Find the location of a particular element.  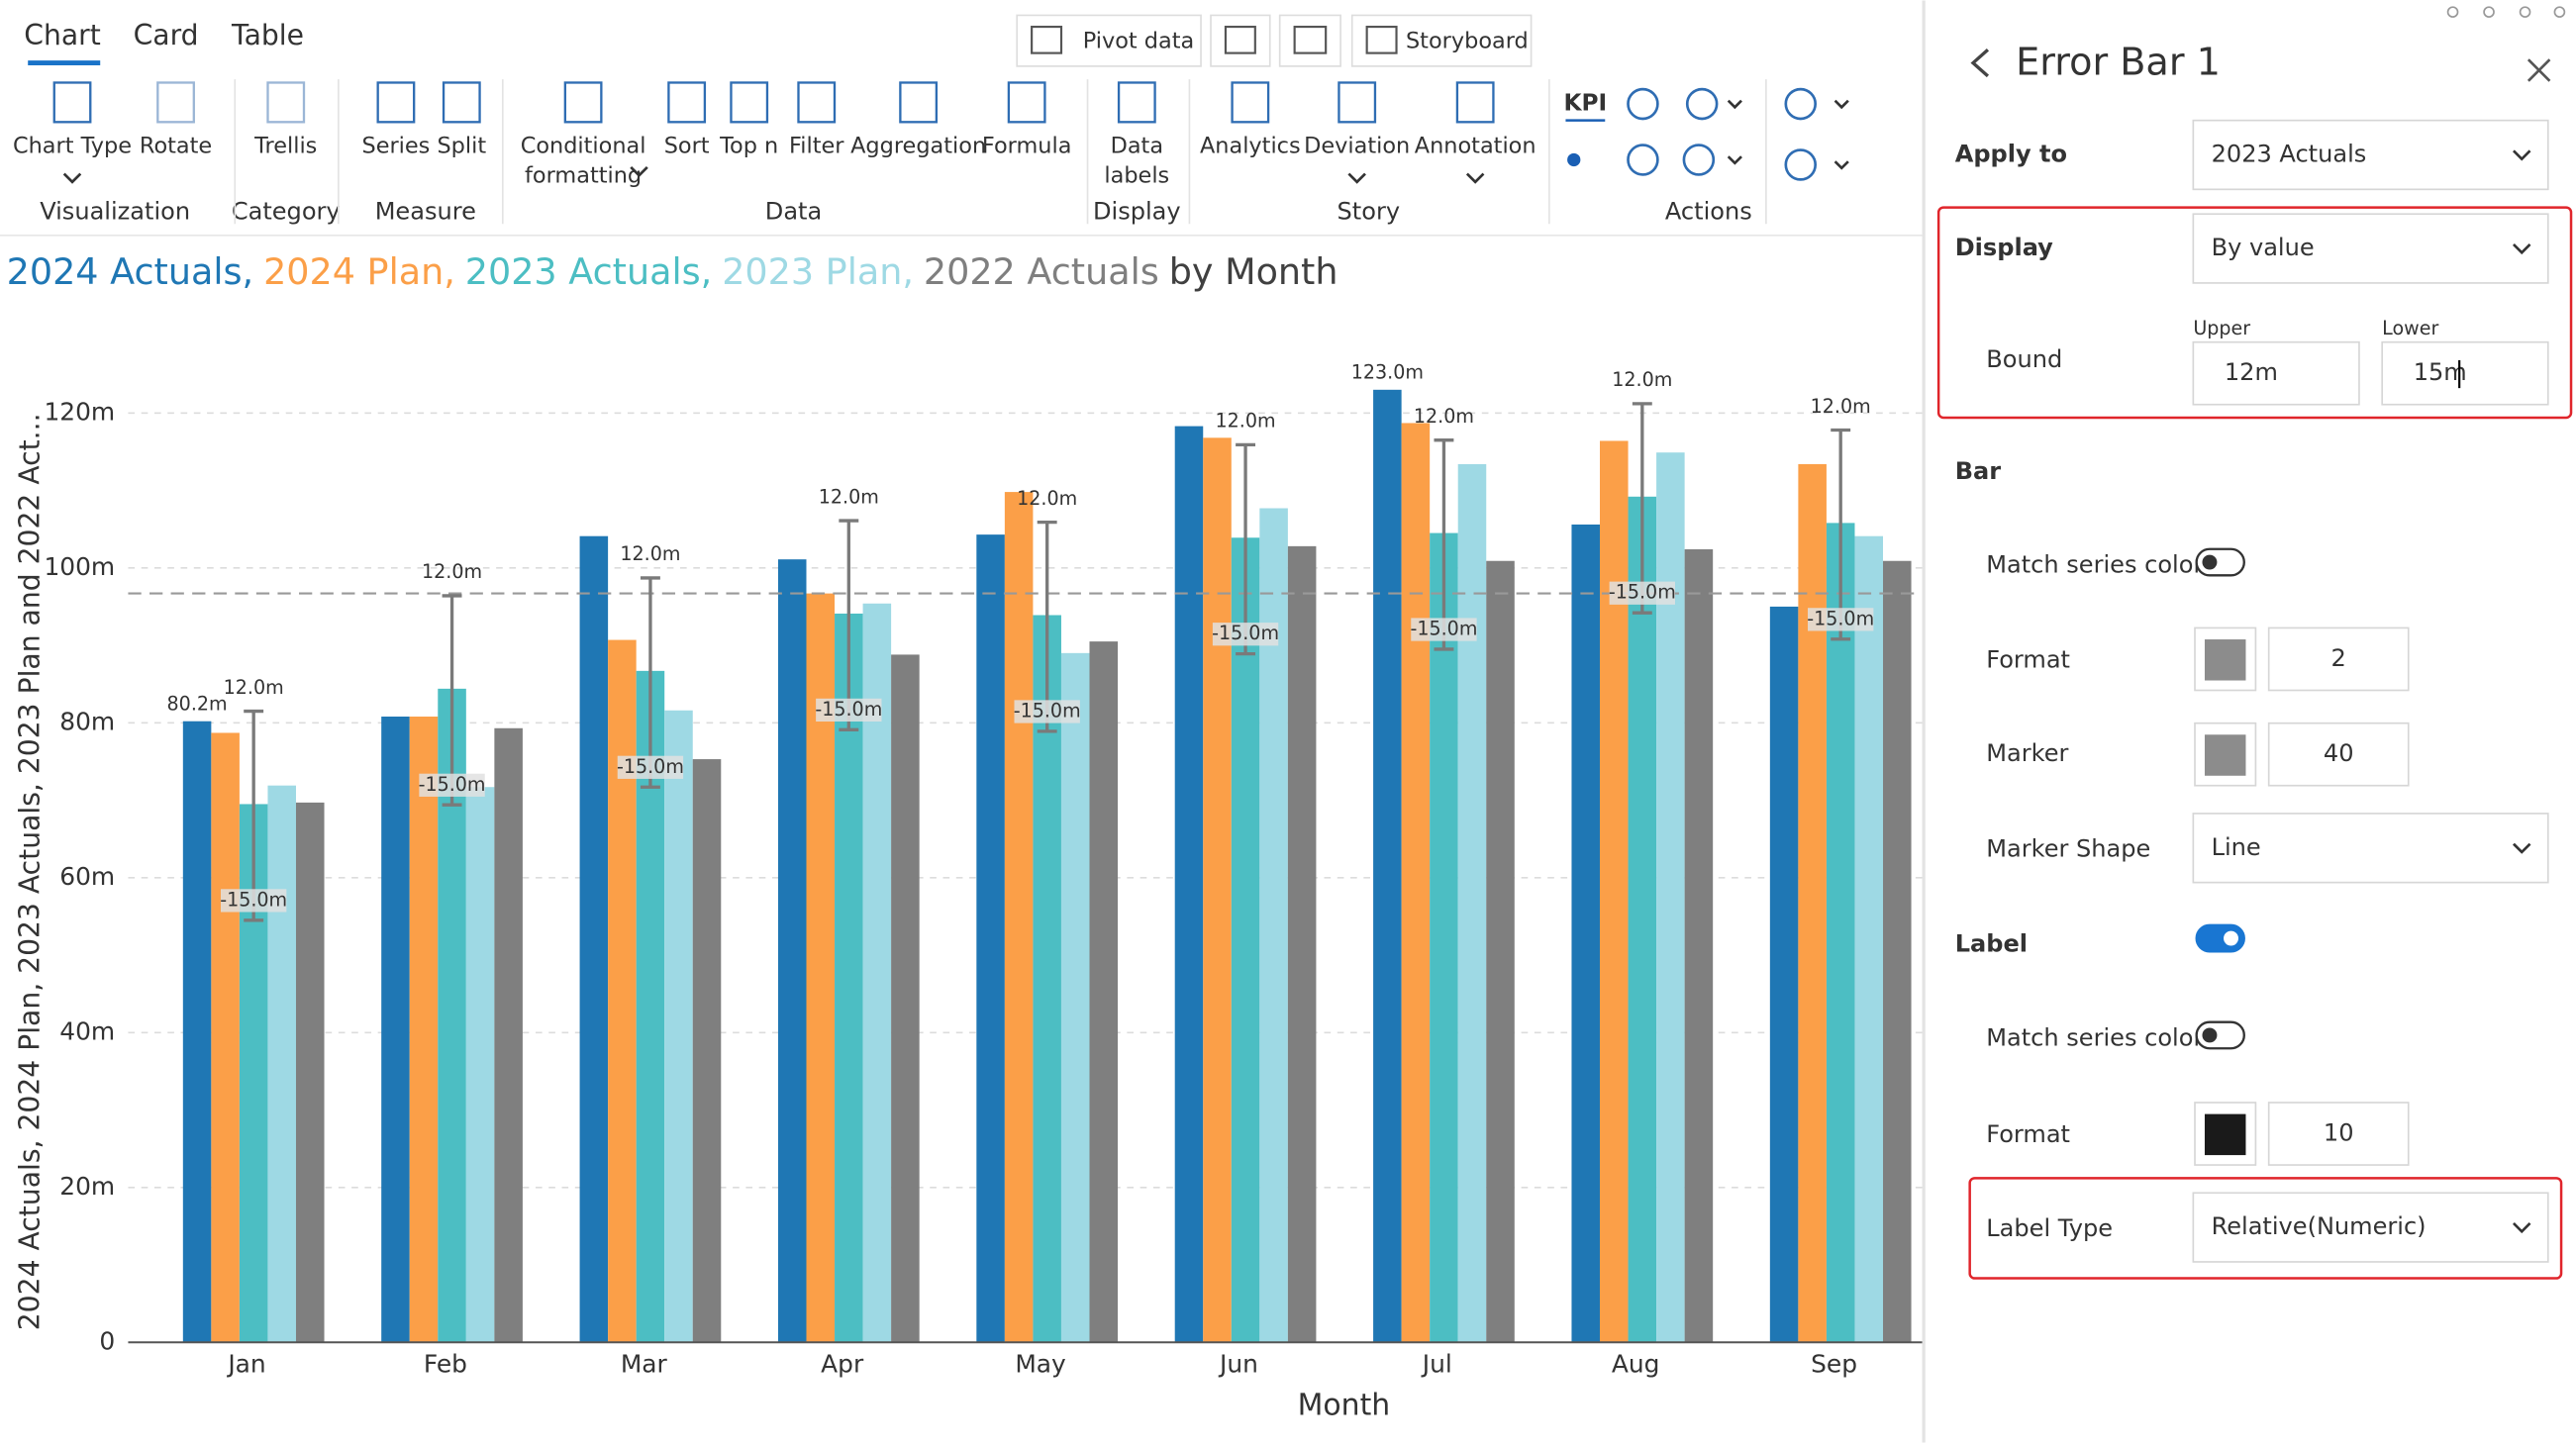

toggle-knob is located at coordinates (2210, 1035).